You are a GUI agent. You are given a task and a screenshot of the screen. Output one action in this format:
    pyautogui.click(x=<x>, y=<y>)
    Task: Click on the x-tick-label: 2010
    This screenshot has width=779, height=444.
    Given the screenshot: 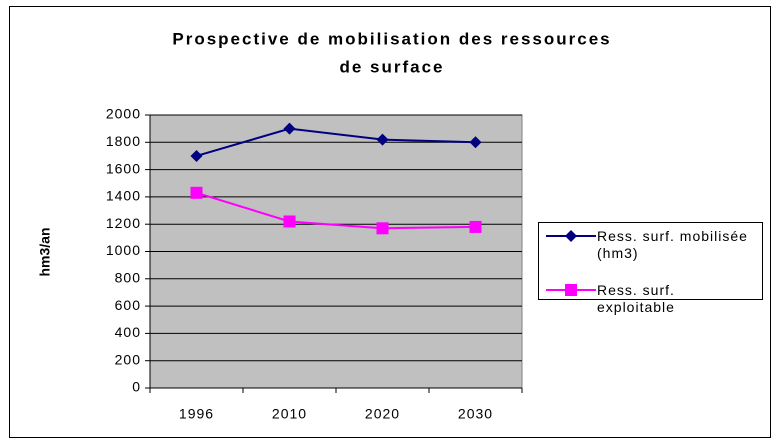 What is the action you would take?
    pyautogui.click(x=289, y=414)
    